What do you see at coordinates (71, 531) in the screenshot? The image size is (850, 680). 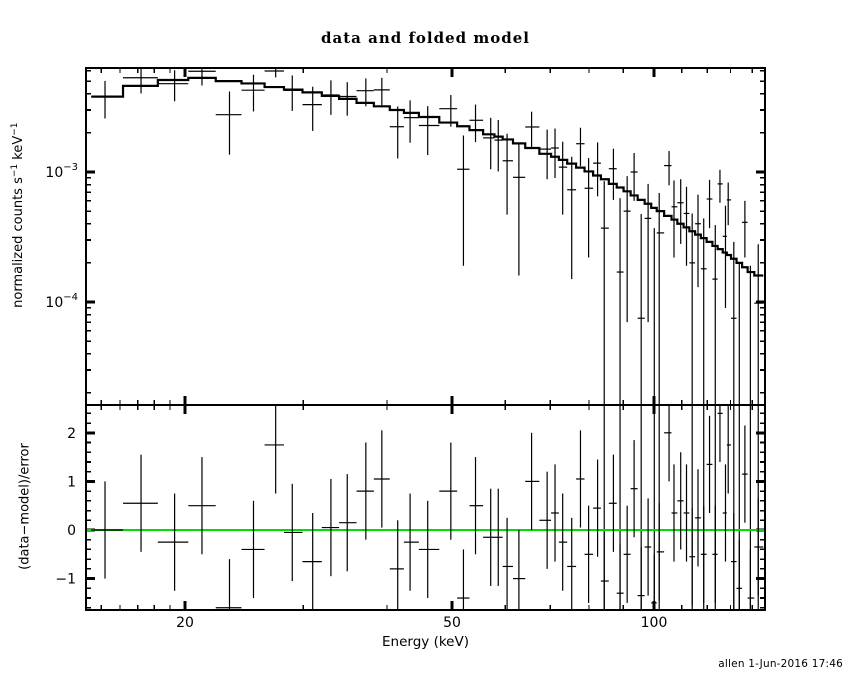 I see `y-tick-label: 0` at bounding box center [71, 531].